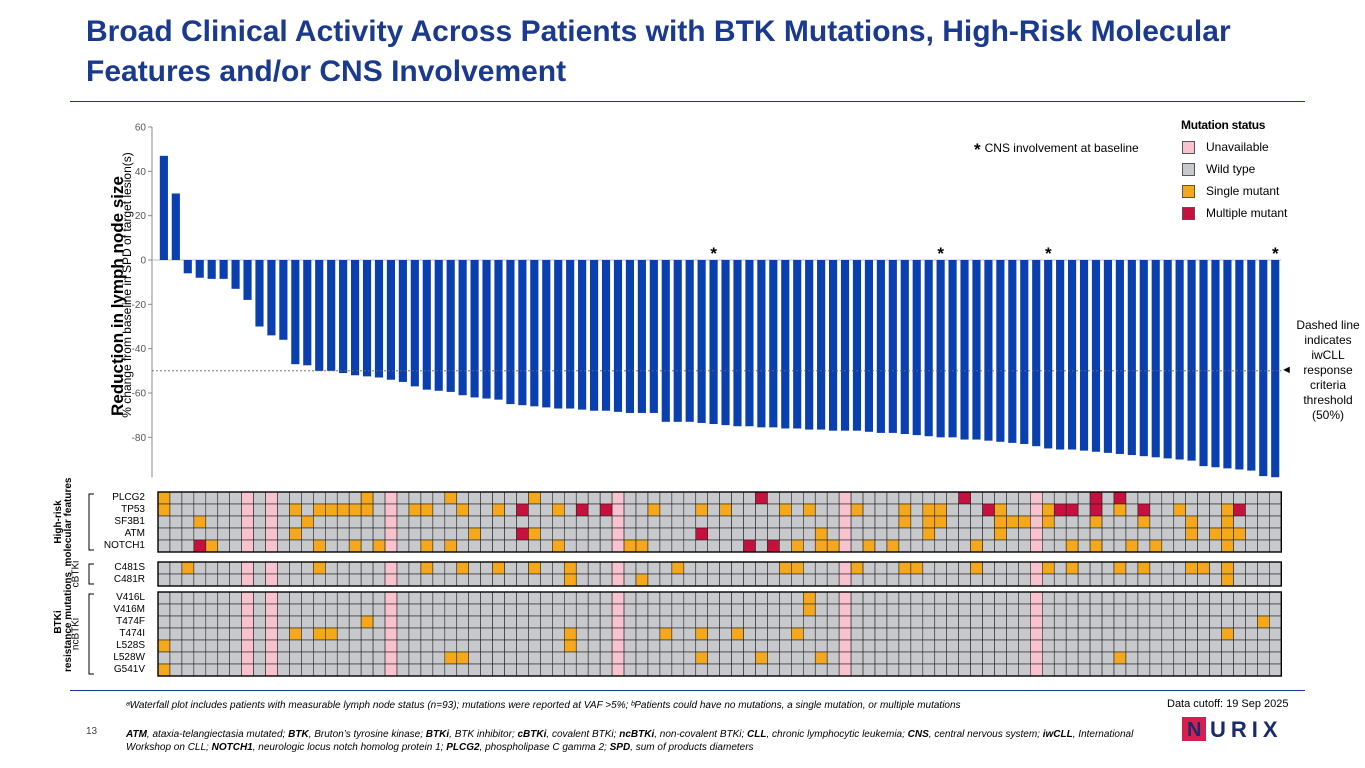  What do you see at coordinates (1228, 704) in the screenshot?
I see `data-cutoff: Data cutoff: 19 Sep 2025` at bounding box center [1228, 704].